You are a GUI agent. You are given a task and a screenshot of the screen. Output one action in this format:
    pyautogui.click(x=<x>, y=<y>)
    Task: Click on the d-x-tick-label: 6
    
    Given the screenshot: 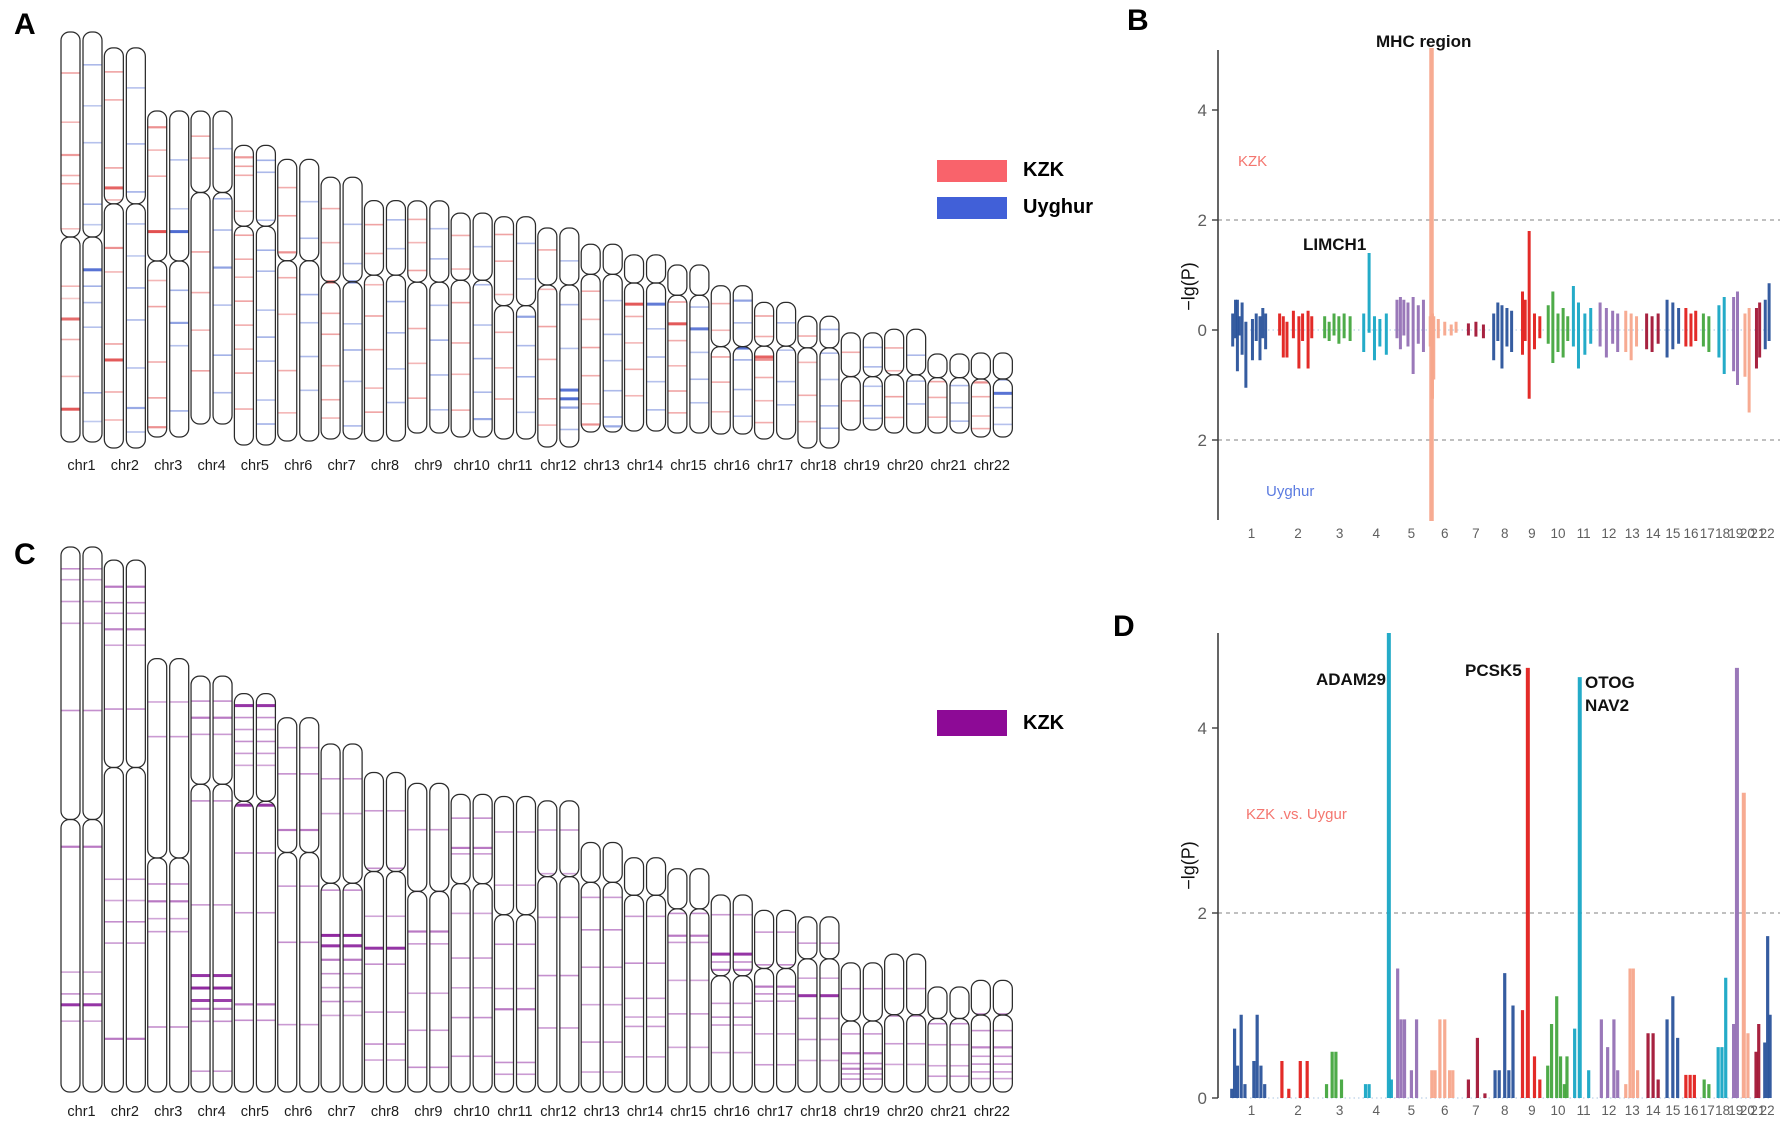 What is the action you would take?
    pyautogui.click(x=1445, y=1110)
    